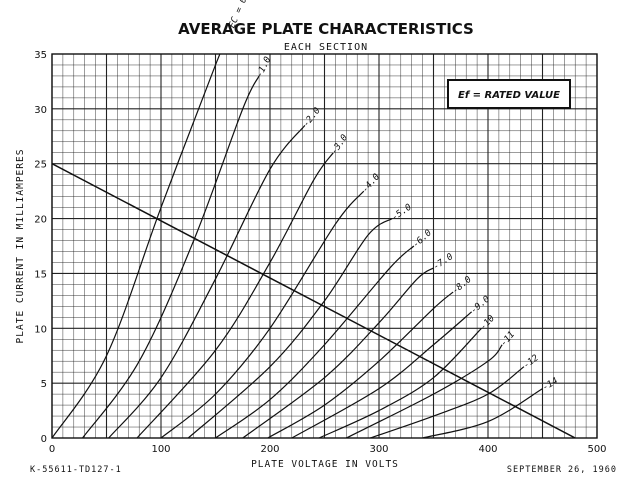 This screenshot has width=634, height=502. Describe the element at coordinates (40, 274) in the screenshot. I see `y-tick-label: 15` at that location.